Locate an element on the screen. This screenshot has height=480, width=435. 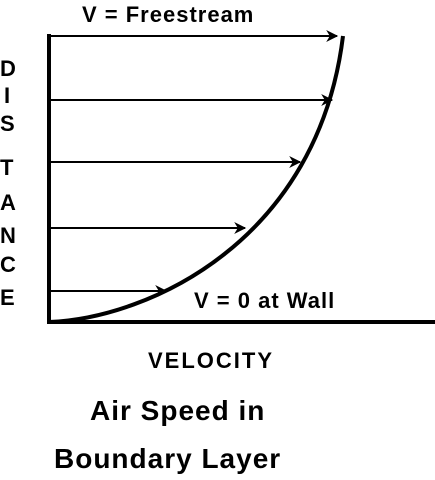
caption-line-2: Boundary Layer is located at coordinates (167, 458).